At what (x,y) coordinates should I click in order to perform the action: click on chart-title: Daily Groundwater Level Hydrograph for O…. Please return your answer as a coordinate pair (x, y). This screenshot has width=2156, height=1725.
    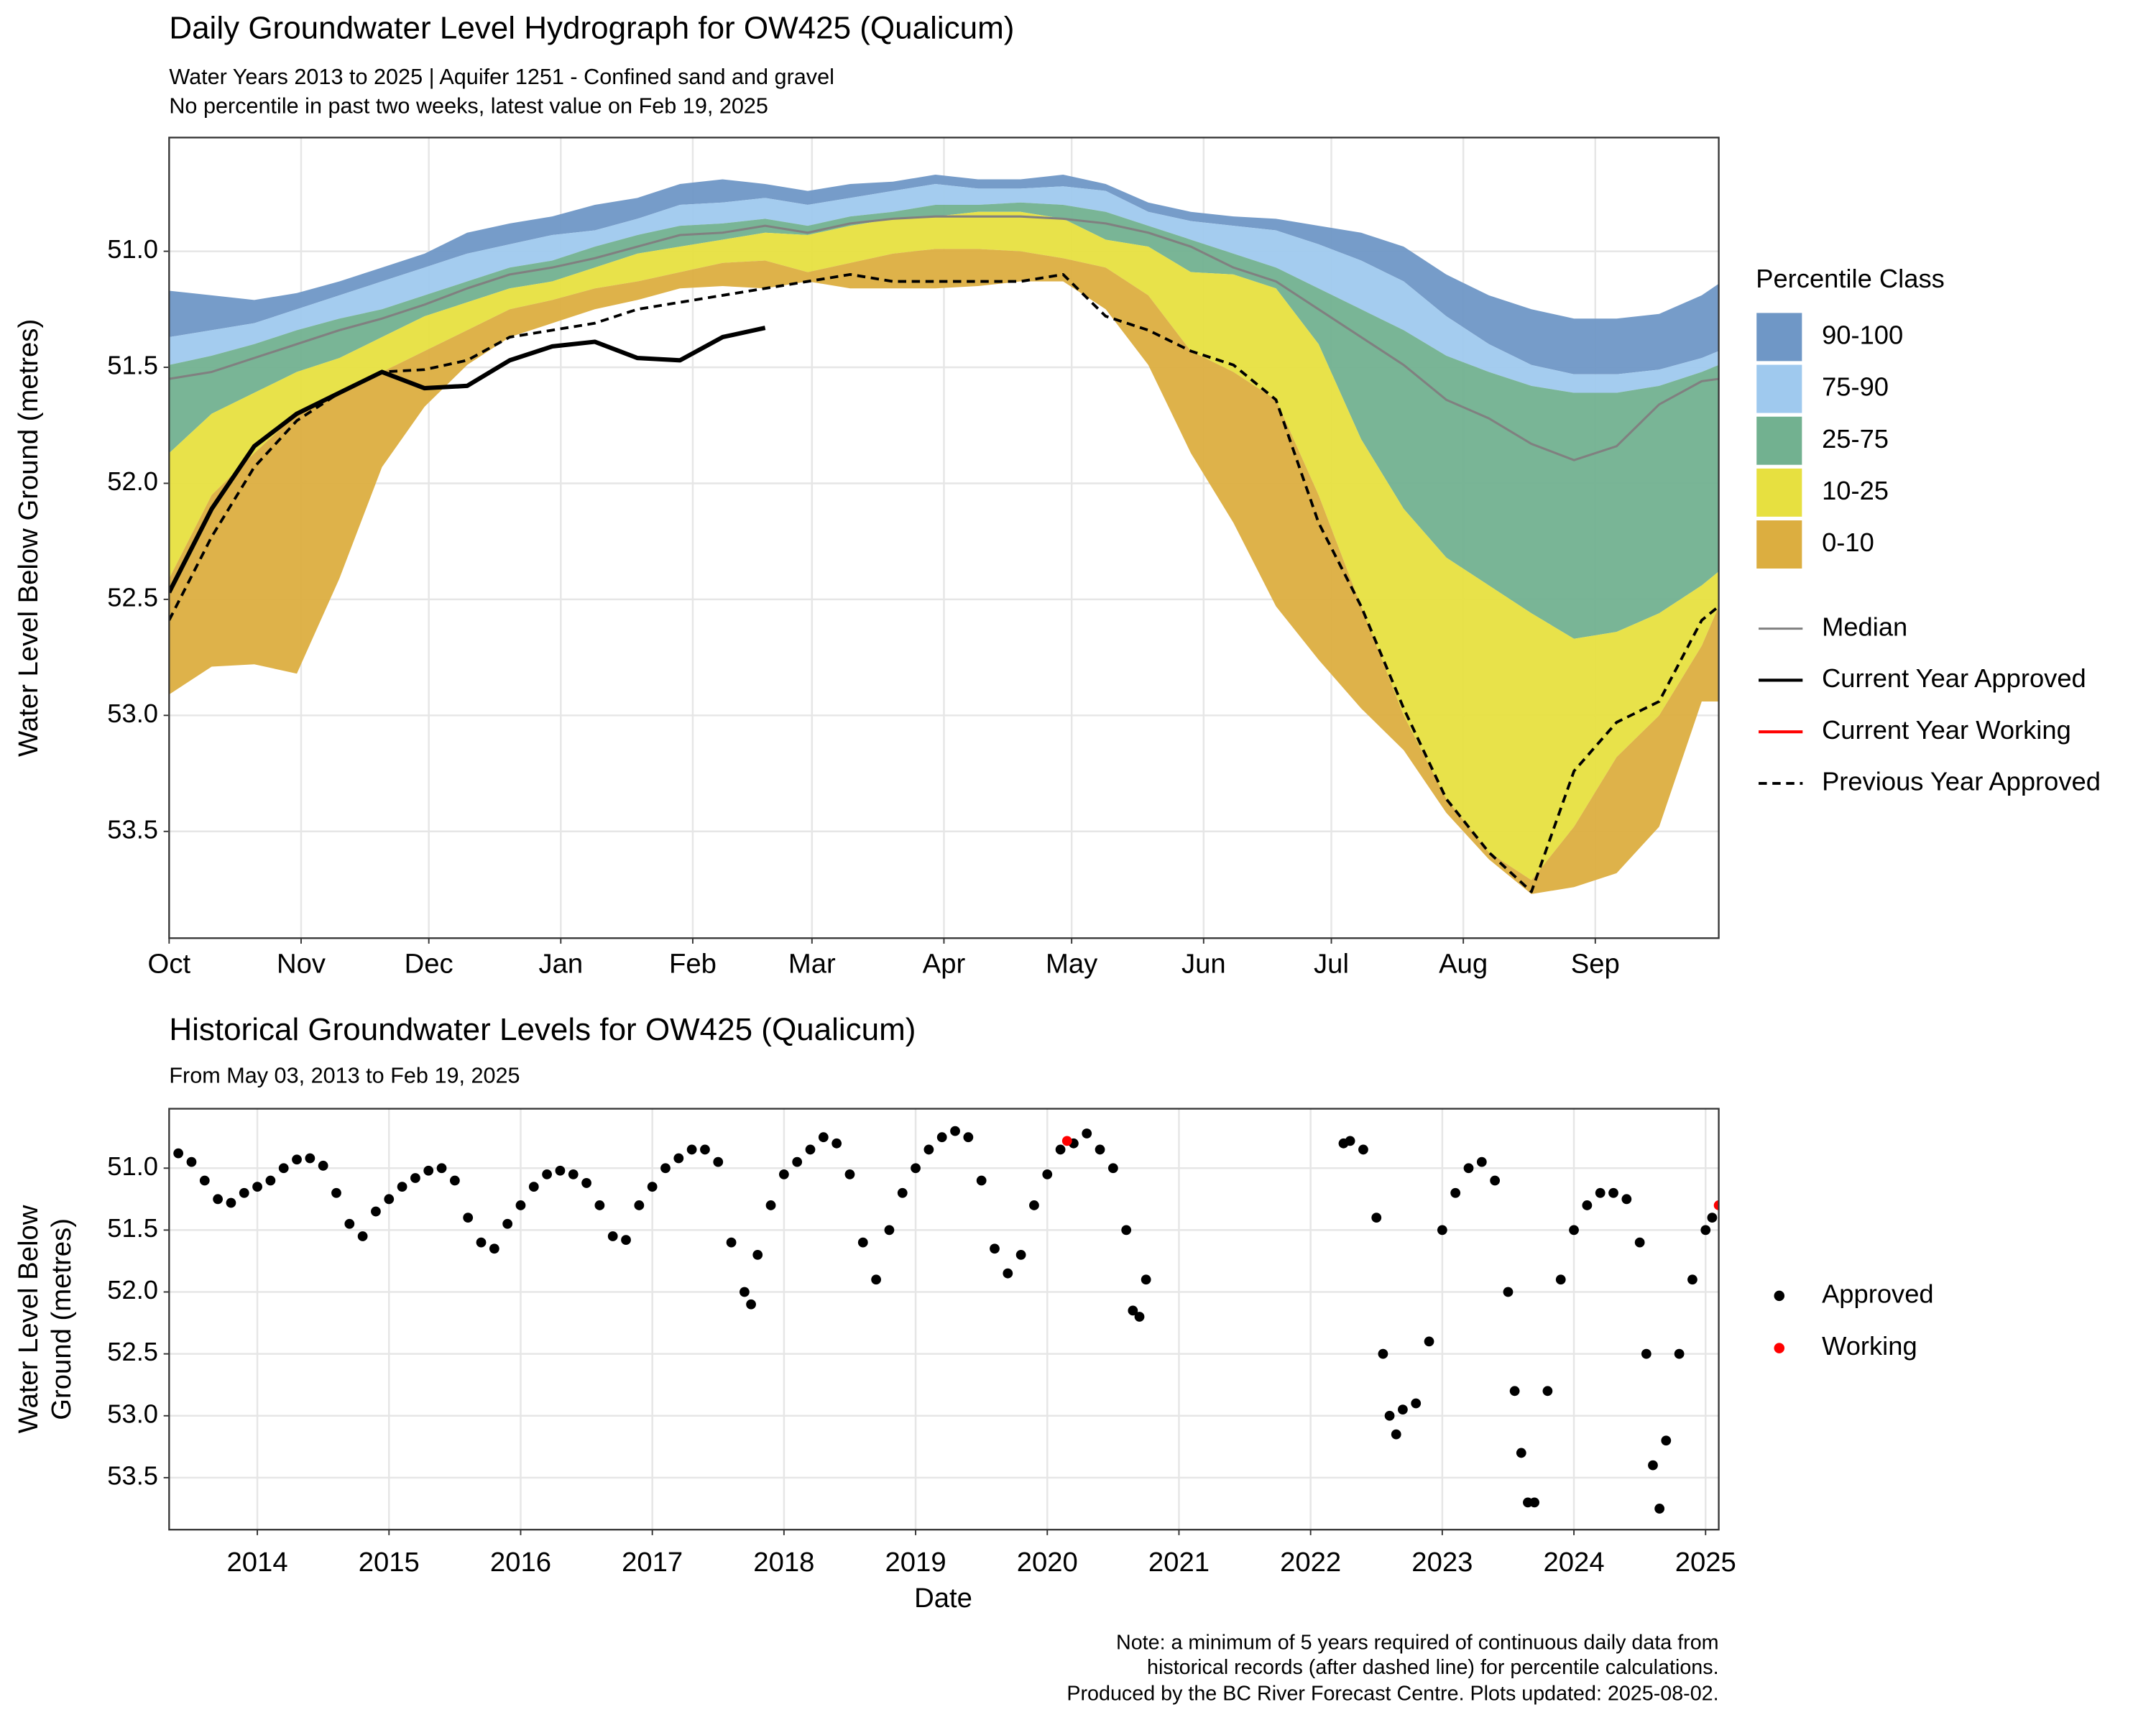
    Looking at the image, I should click on (591, 28).